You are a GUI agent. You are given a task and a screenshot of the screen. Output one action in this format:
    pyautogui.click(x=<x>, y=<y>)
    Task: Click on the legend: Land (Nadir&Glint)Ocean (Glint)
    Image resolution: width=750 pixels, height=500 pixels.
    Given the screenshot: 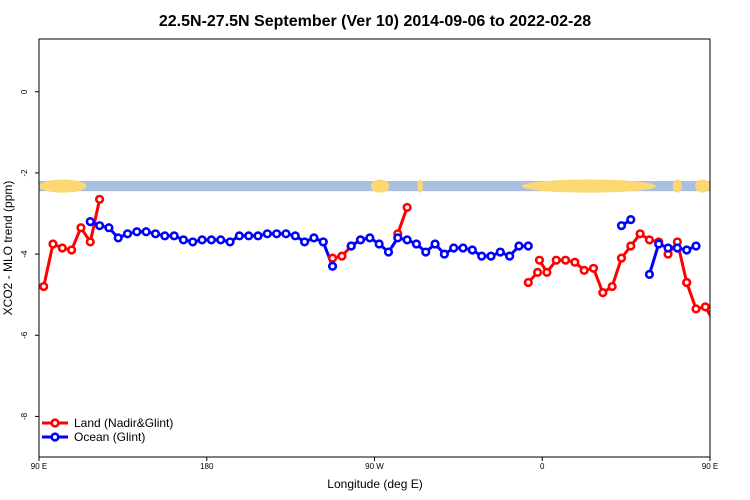 What is the action you would take?
    pyautogui.click(x=107, y=430)
    